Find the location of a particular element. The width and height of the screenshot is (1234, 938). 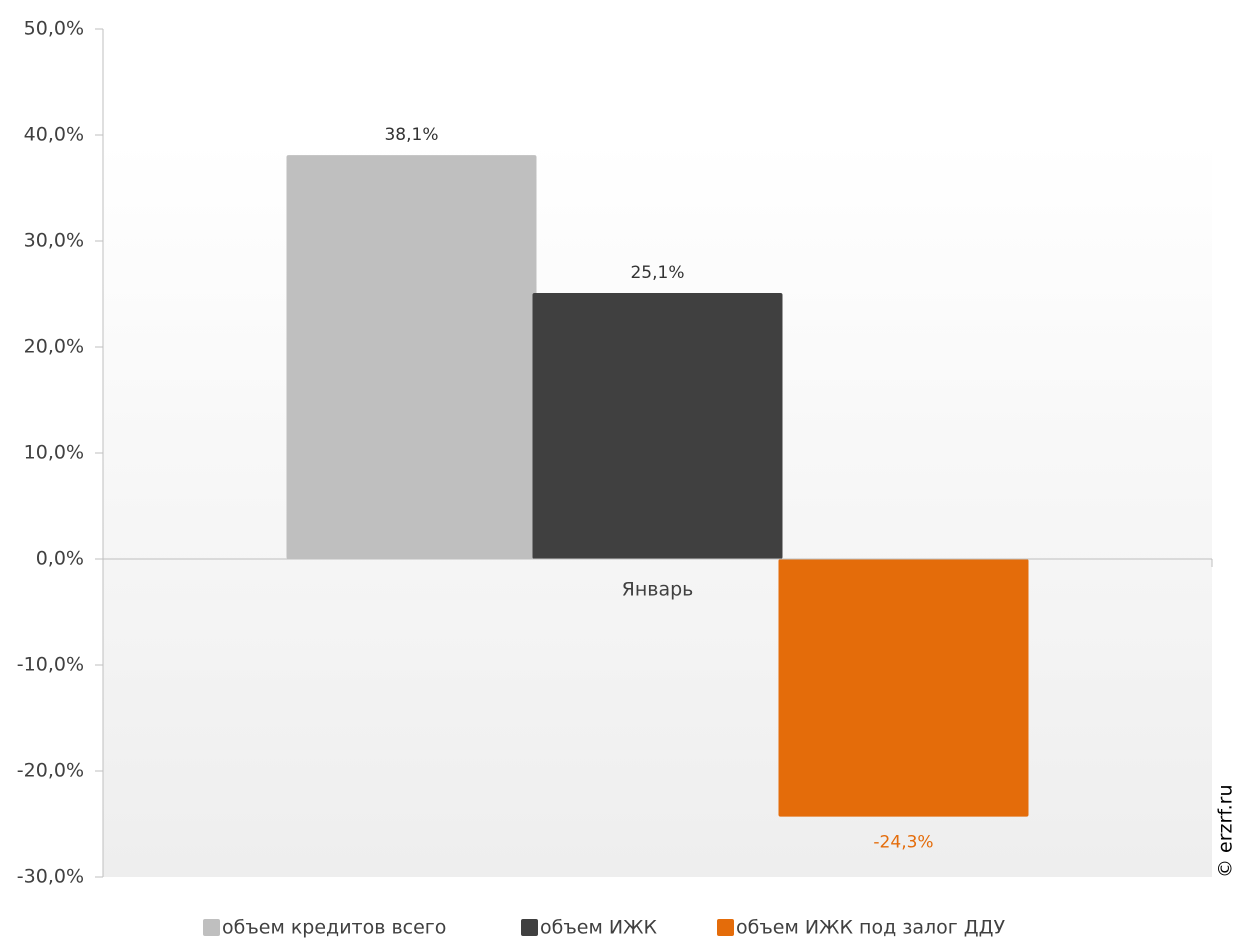

x-tick-label: Январь is located at coordinates (658, 590).